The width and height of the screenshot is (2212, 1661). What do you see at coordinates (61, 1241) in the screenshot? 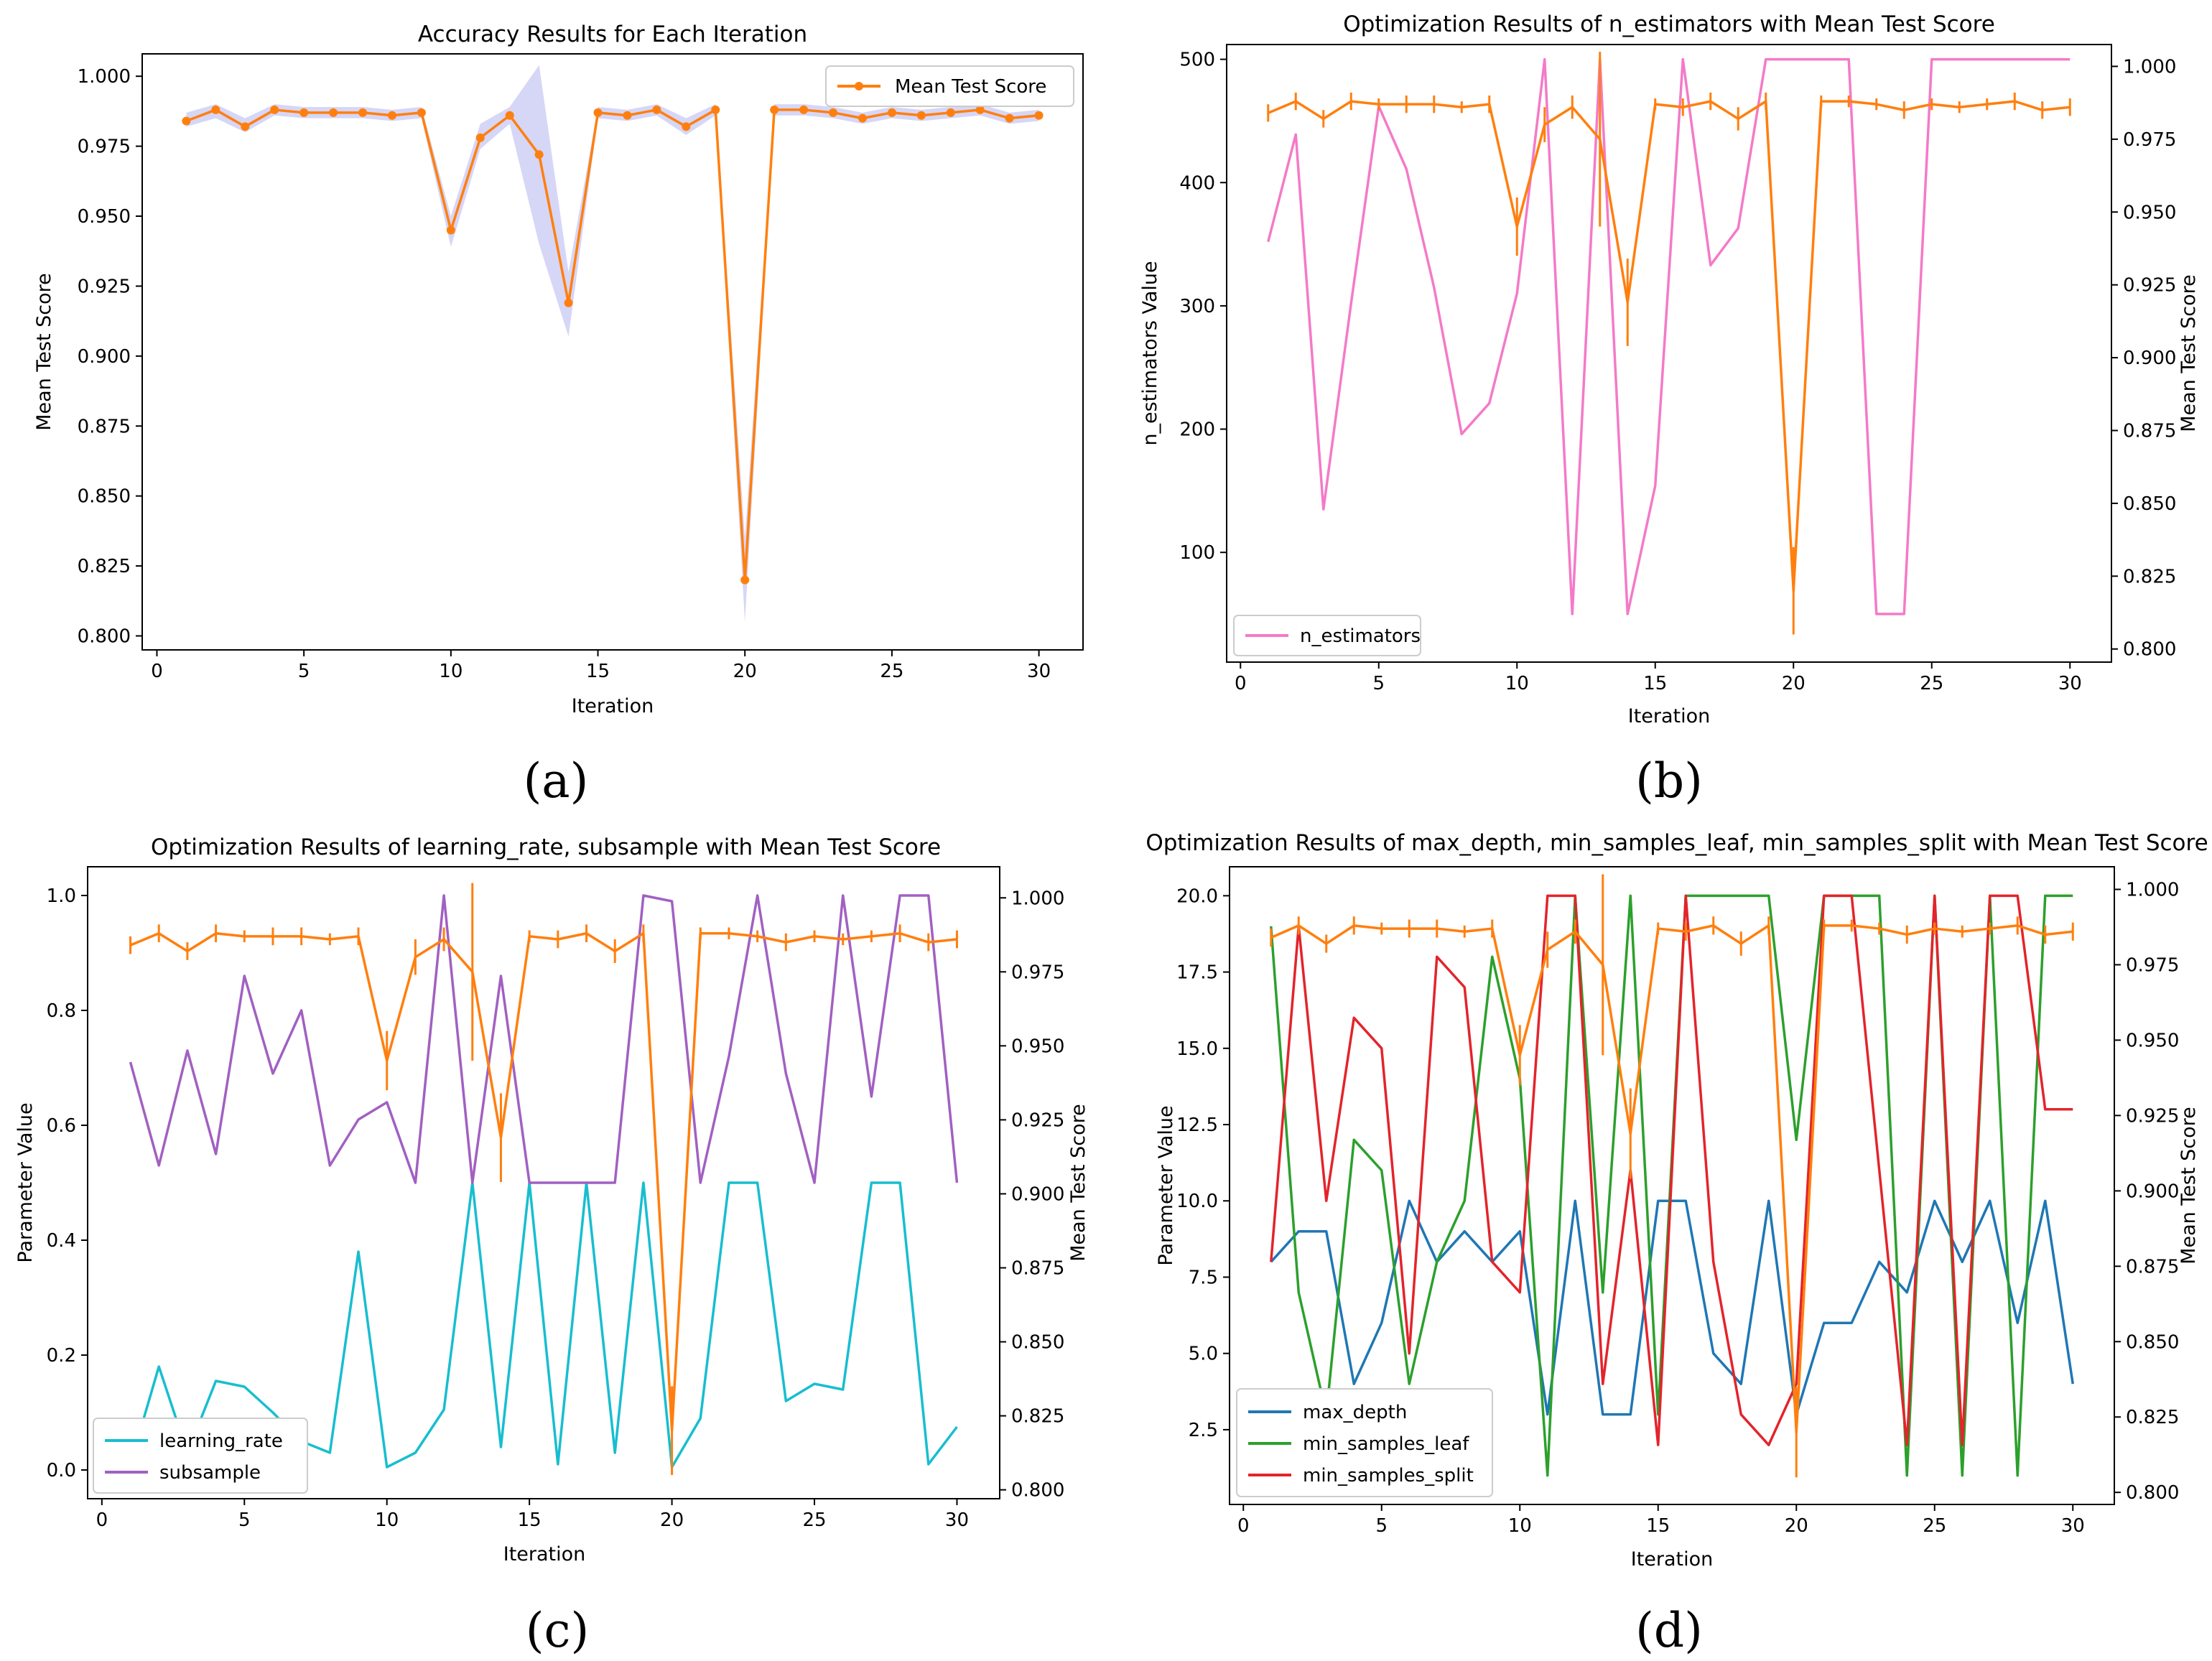
I see `panel-c-ytick-label: 0.4` at bounding box center [61, 1241].